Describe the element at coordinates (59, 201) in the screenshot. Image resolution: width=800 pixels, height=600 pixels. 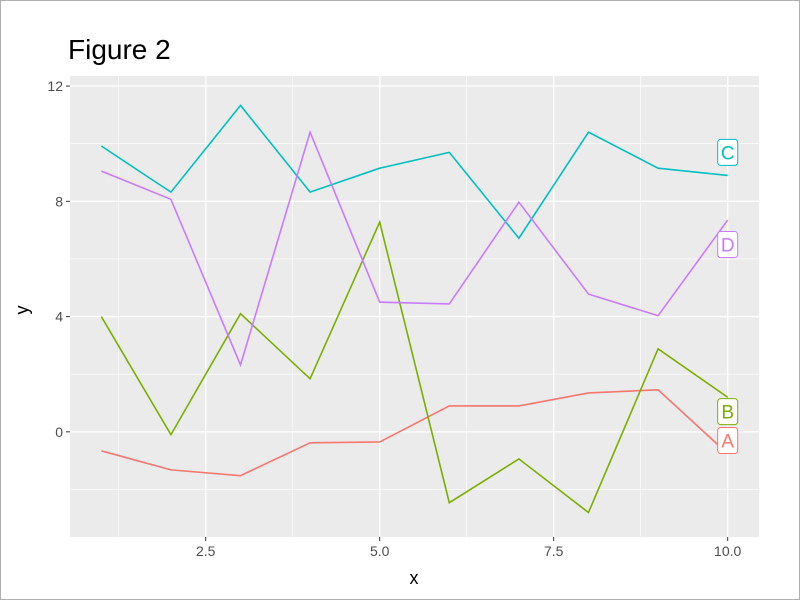
I see `y-tick-label: 8` at that location.